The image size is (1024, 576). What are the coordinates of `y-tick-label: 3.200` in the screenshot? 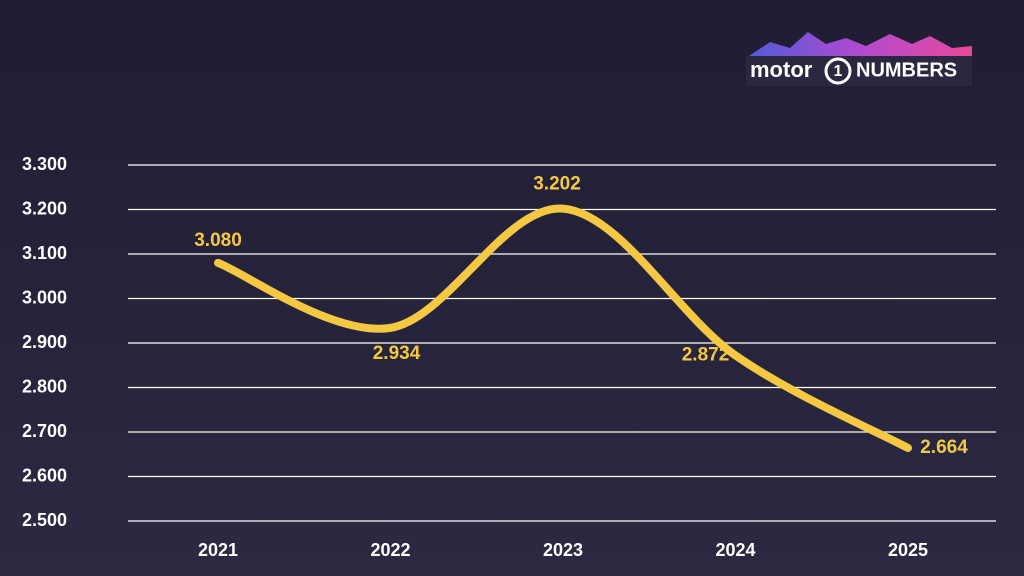 It's located at (44, 208).